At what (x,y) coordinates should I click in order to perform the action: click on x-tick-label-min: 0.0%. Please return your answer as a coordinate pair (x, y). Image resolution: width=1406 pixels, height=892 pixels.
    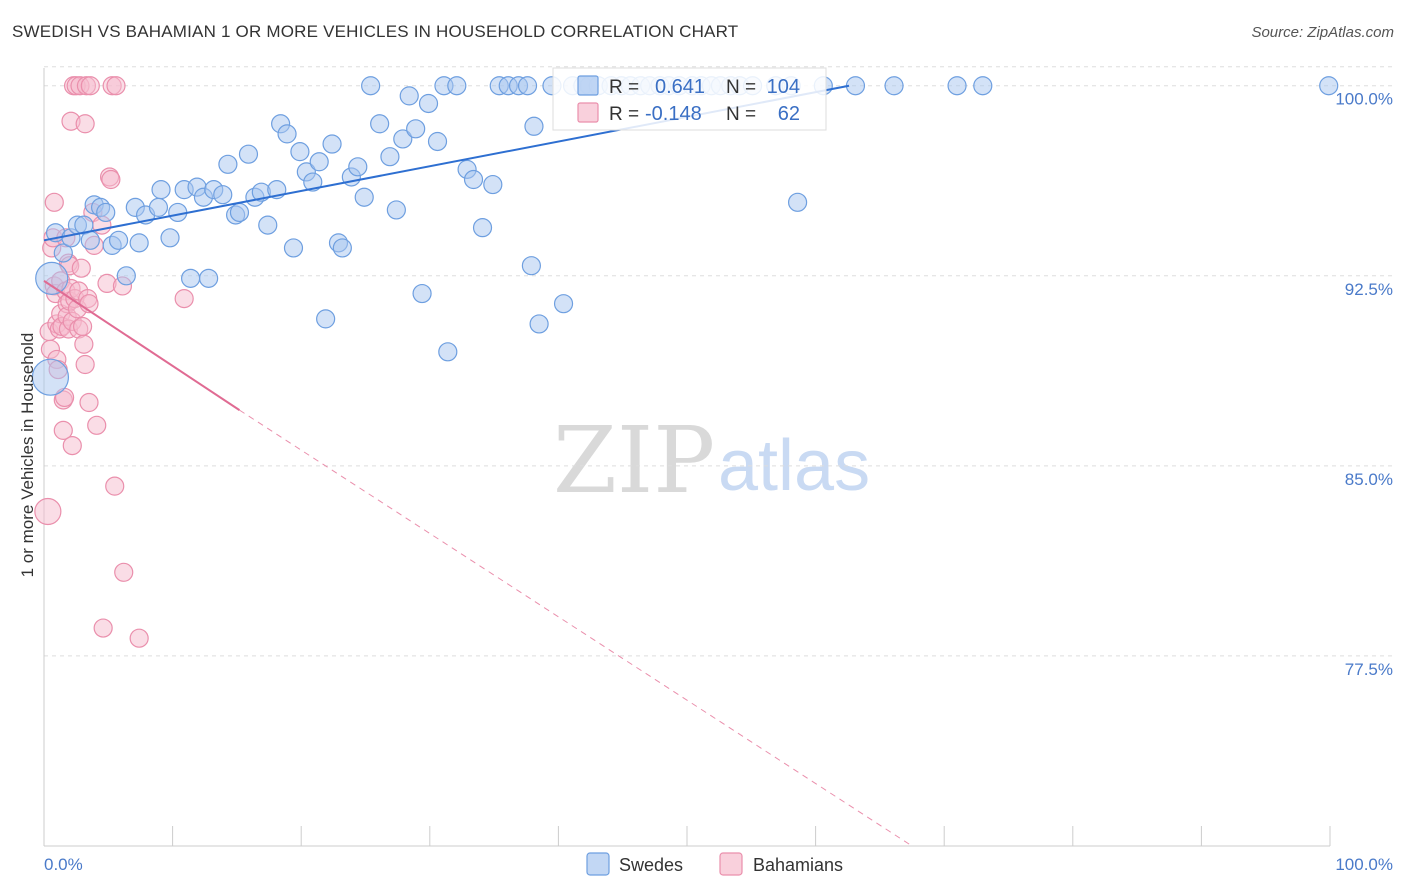
    Looking at the image, I should click on (63, 864).